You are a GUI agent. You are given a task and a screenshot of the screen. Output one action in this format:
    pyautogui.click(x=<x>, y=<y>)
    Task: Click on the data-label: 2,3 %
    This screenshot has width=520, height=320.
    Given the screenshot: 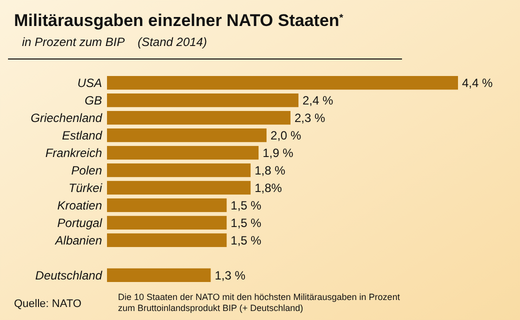 What is the action you would take?
    pyautogui.click(x=310, y=117)
    